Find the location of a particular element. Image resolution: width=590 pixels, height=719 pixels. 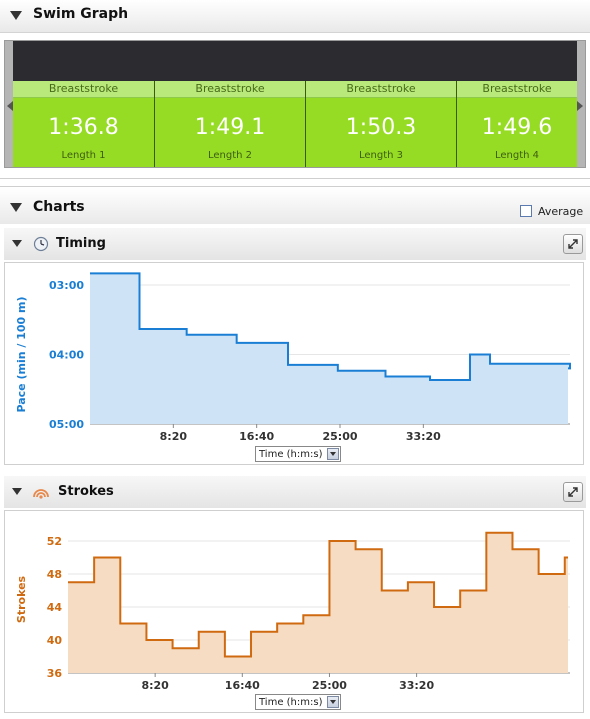

length-cell: Breaststroke 1:49.6 Length 4 is located at coordinates (517, 124).